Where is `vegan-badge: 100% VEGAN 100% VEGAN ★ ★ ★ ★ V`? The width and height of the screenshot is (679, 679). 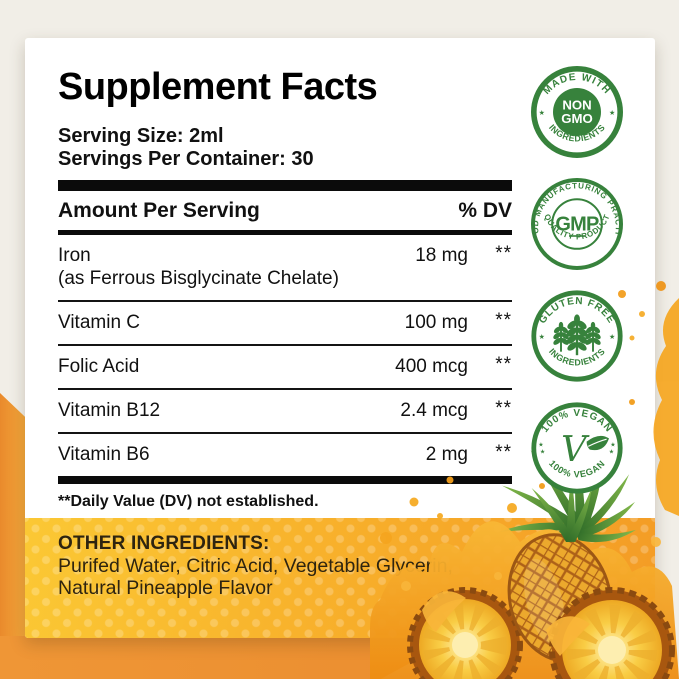
vegan-badge: 100% VEGAN 100% VEGAN ★ ★ ★ ★ V is located at coordinates (577, 448).